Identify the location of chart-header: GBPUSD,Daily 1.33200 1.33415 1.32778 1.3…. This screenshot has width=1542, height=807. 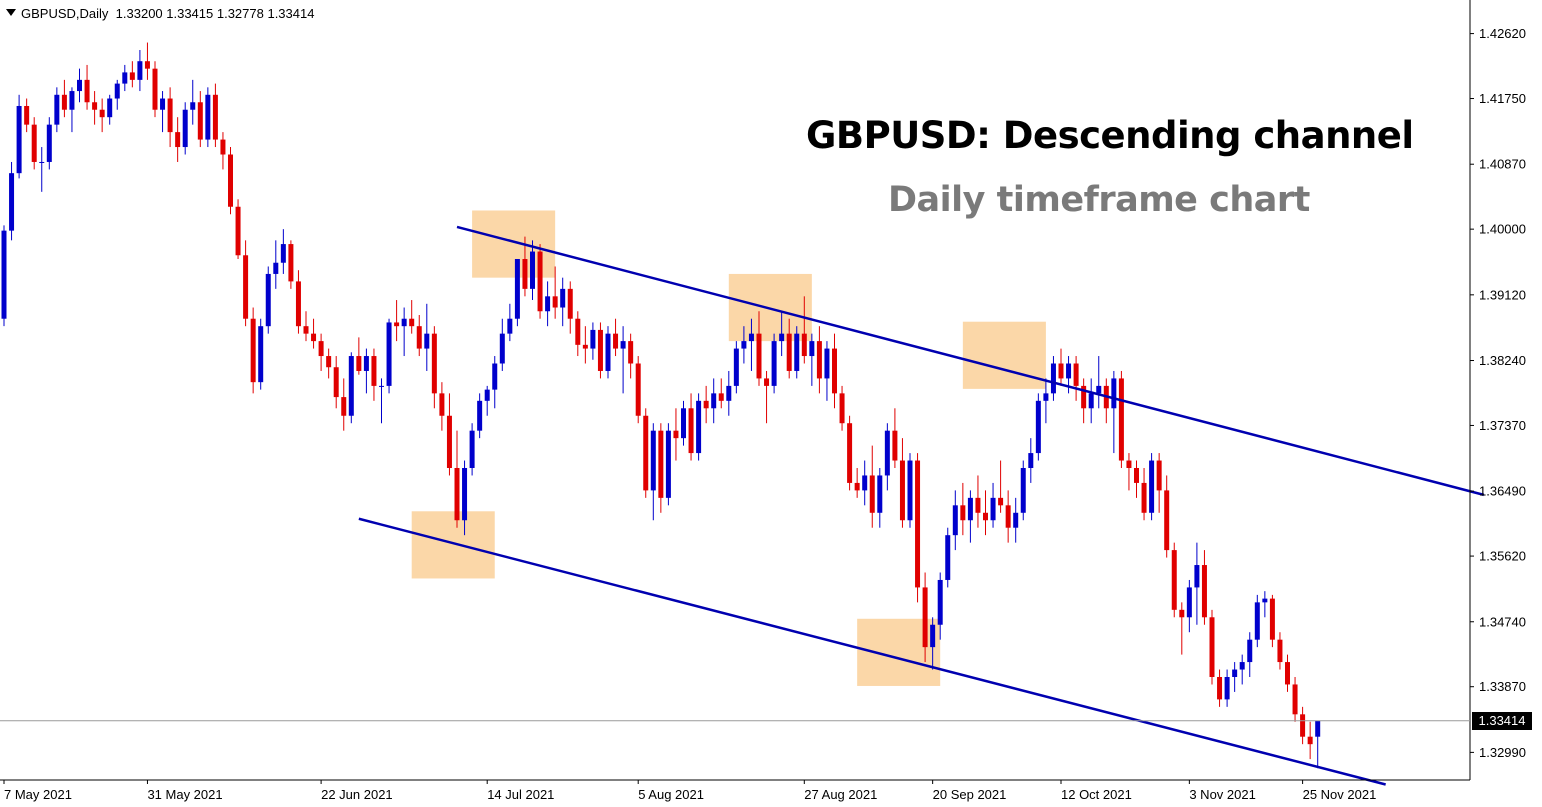
(160, 13).